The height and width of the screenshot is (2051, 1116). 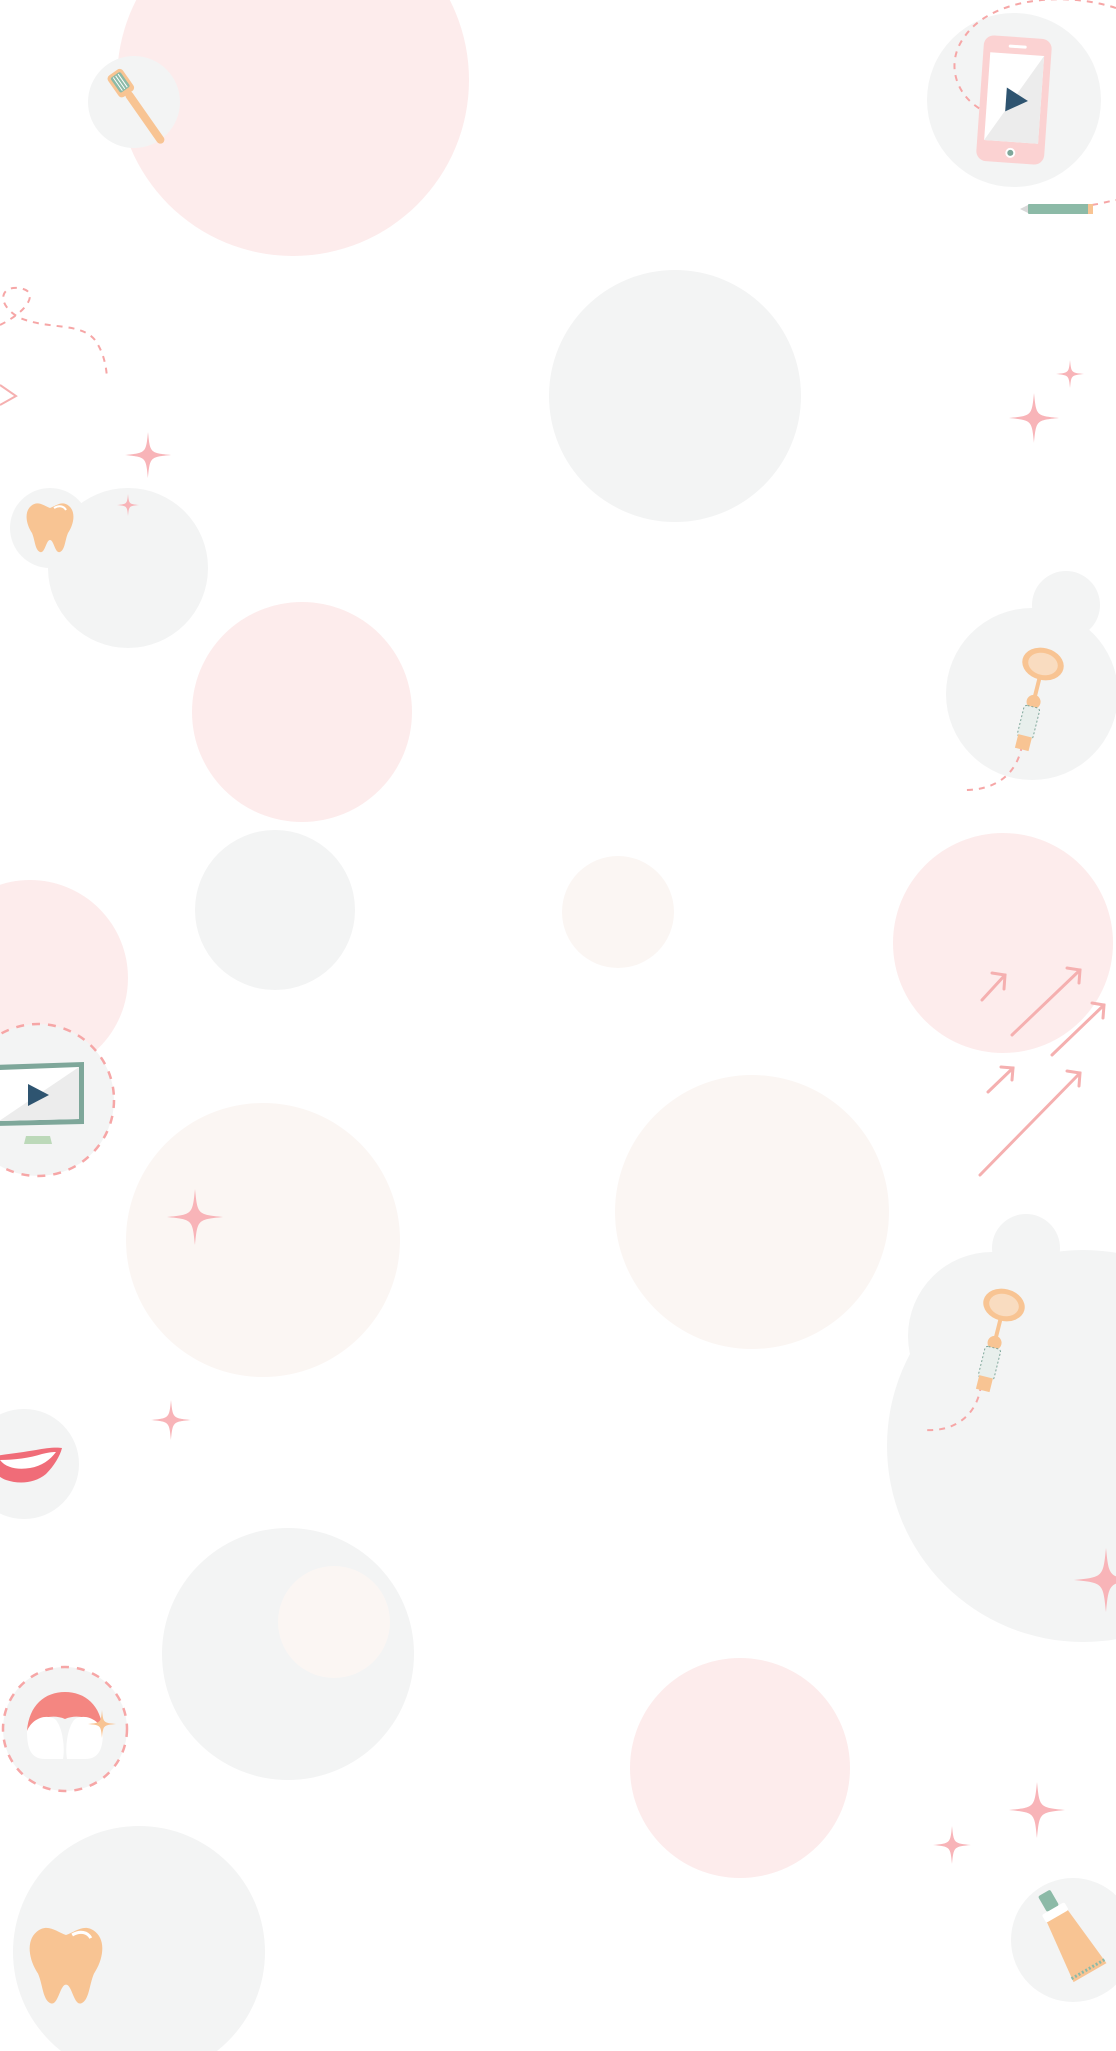 I want to click on teeth-gum-icon, so click(x=65, y=1729).